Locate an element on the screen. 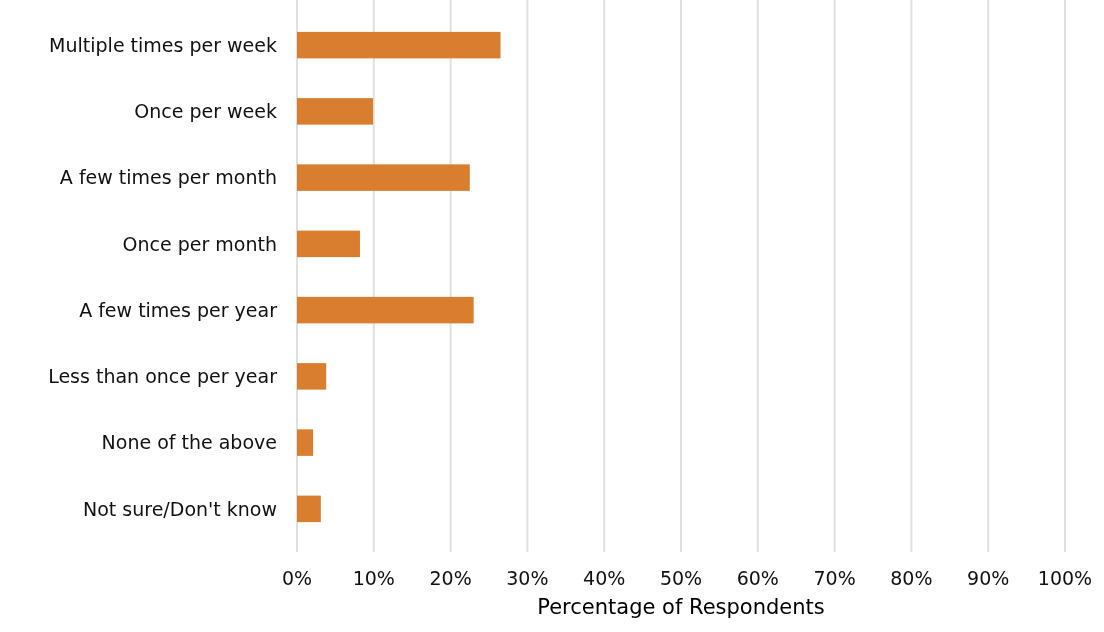 Image resolution: width=1104 pixels, height=632 pixels. x-tick-label: 60% is located at coordinates (757, 578).